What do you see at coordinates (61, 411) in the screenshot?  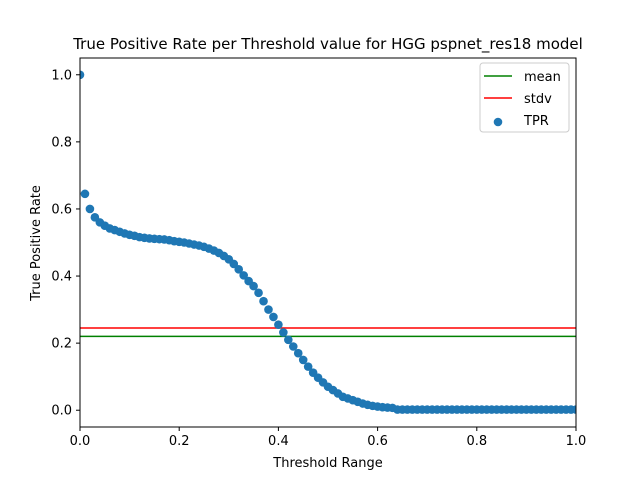 I see `y-tick-label: 0.0` at bounding box center [61, 411].